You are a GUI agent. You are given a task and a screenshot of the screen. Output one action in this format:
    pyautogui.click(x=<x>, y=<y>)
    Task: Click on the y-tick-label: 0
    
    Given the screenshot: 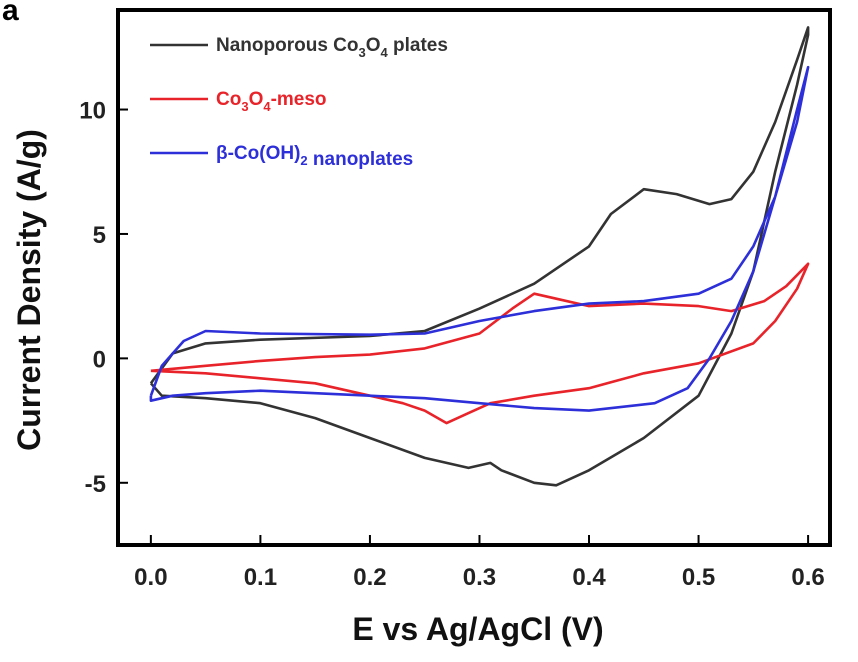 What is the action you would take?
    pyautogui.click(x=99, y=359)
    